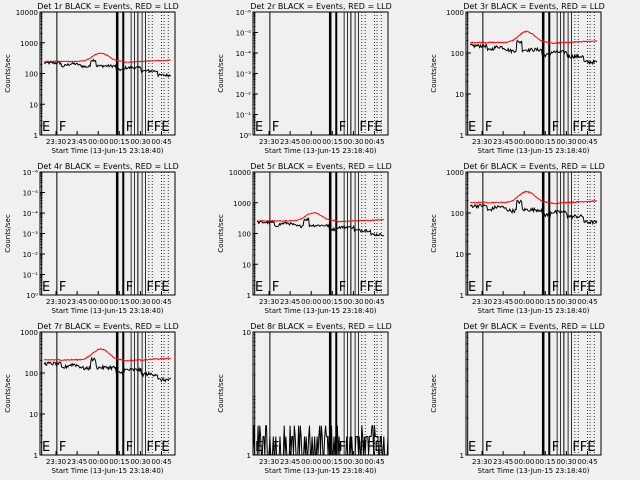 This screenshot has height=480, width=640. I want to click on y-tick-label: 10⁻³, so click(31, 235).